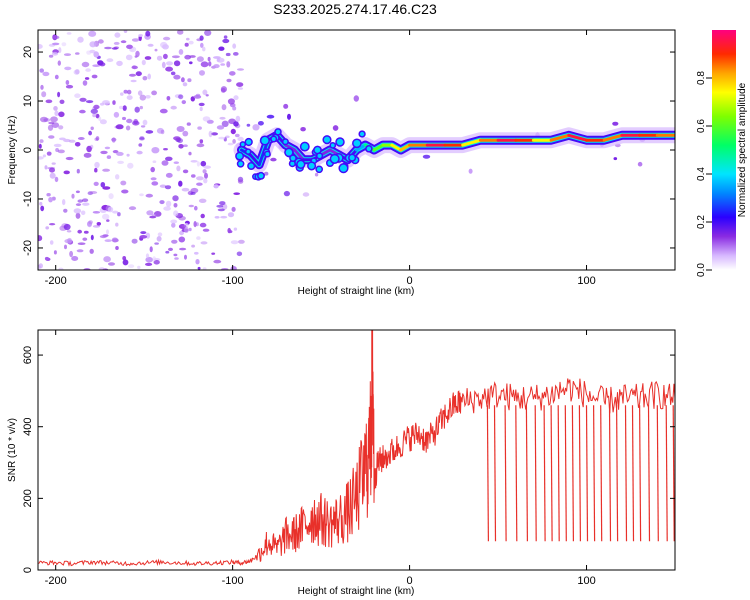  Describe the element at coordinates (410, 581) in the screenshot. I see `snr-x-tick-label: 0` at that location.